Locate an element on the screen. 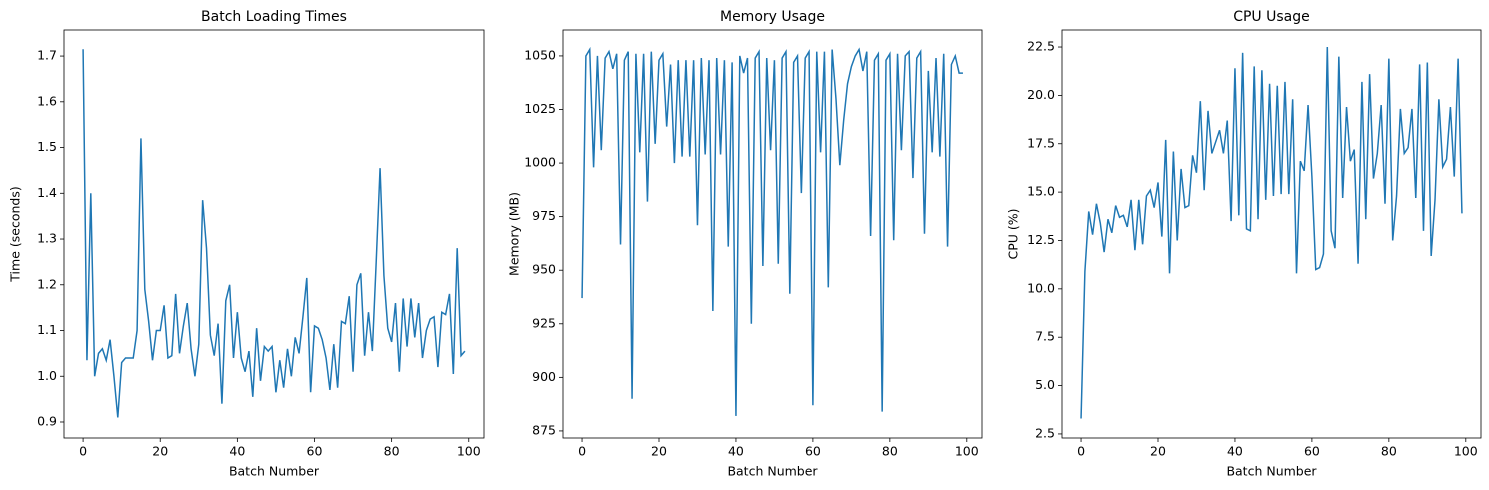 This screenshot has height=490, width=1489. y-tick-label: 12.5 is located at coordinates (1041, 239).